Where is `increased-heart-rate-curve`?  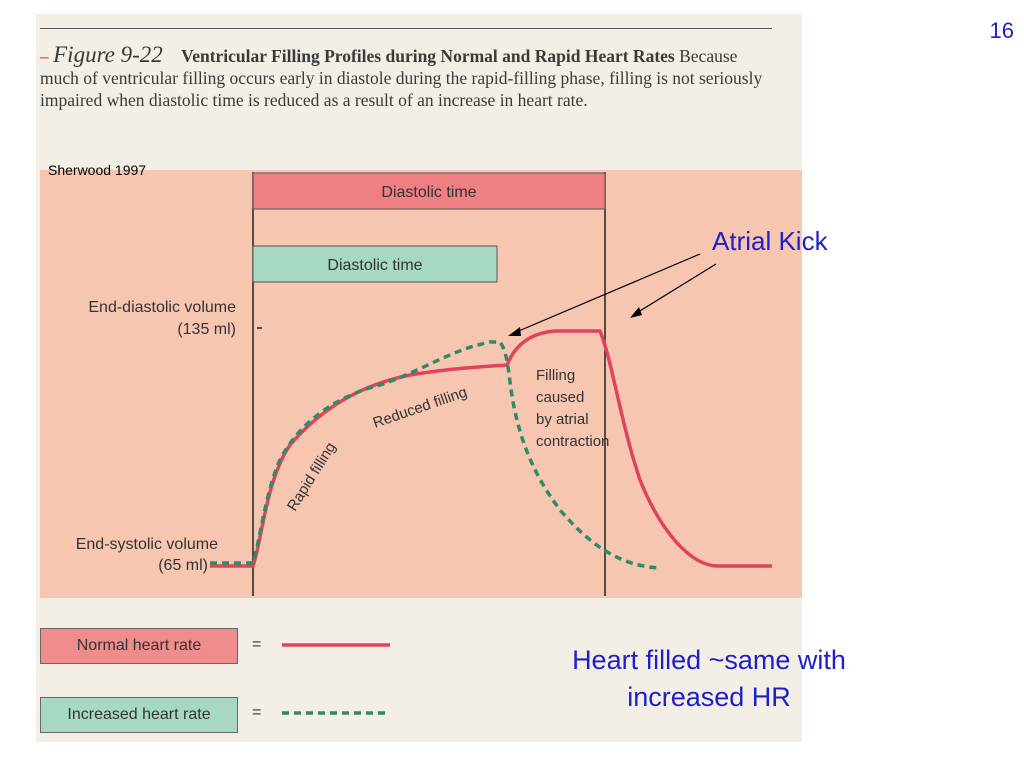
increased-heart-rate-curve is located at coordinates (435, 455).